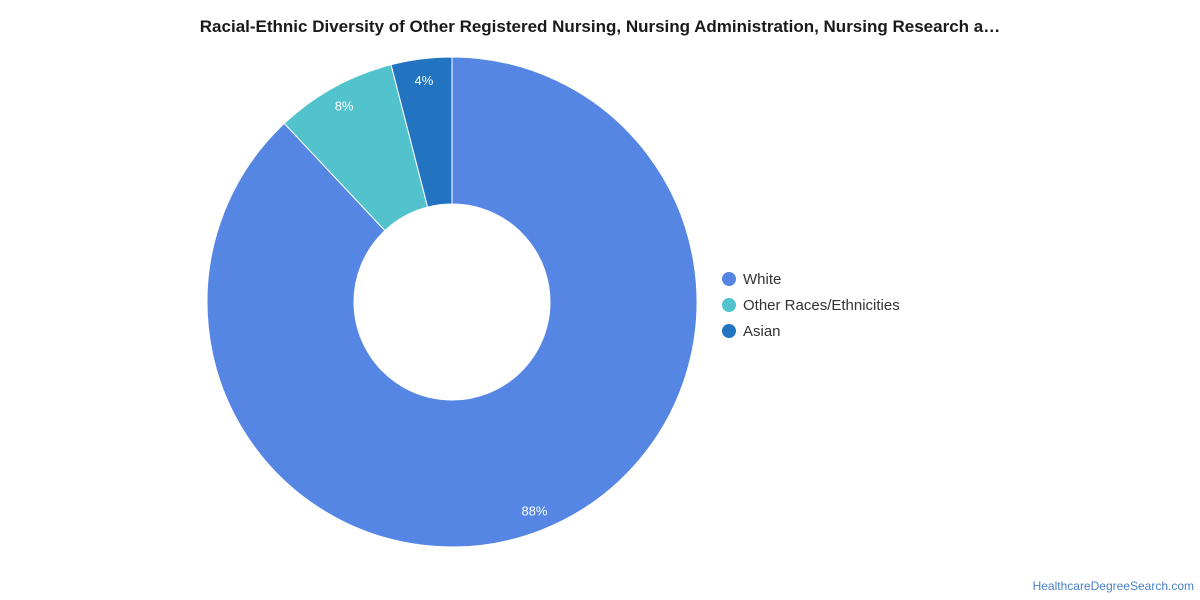 Image resolution: width=1200 pixels, height=600 pixels. What do you see at coordinates (729, 331) in the screenshot?
I see `legend-swatch-asian` at bounding box center [729, 331].